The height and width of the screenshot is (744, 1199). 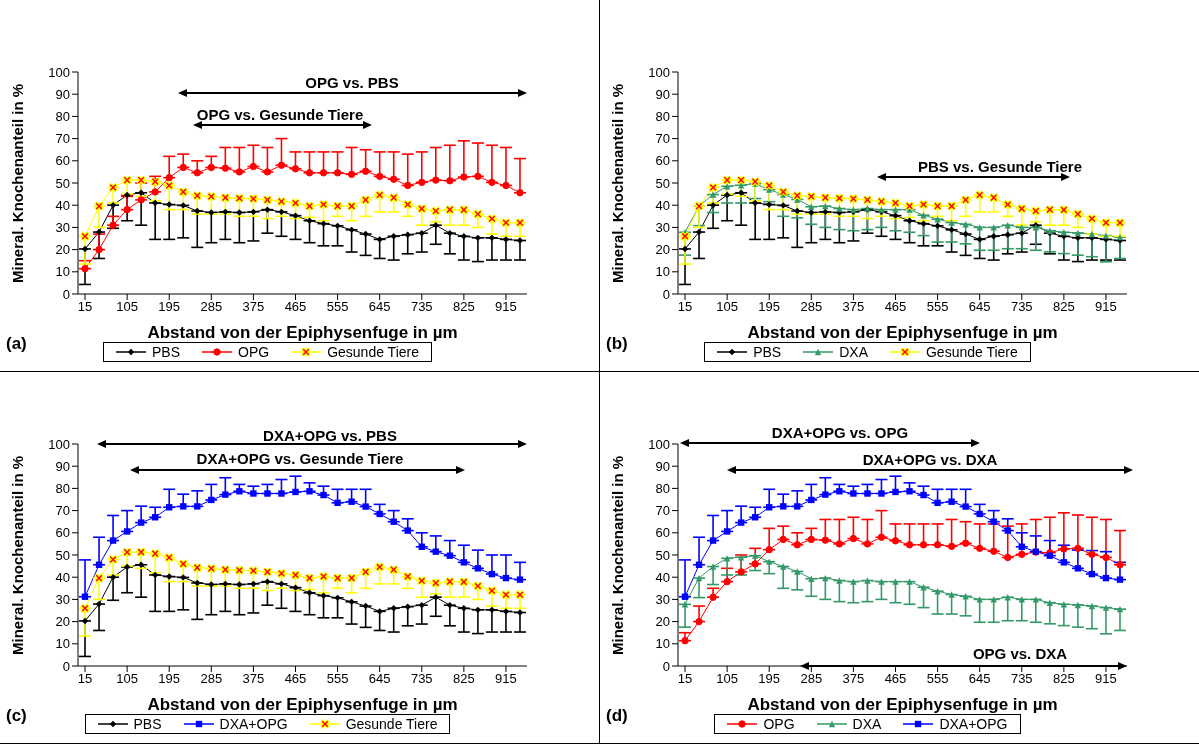 What do you see at coordinates (300, 459) in the screenshot?
I see `annotation: DXA+OPG vs. Gesunde Tiere` at bounding box center [300, 459].